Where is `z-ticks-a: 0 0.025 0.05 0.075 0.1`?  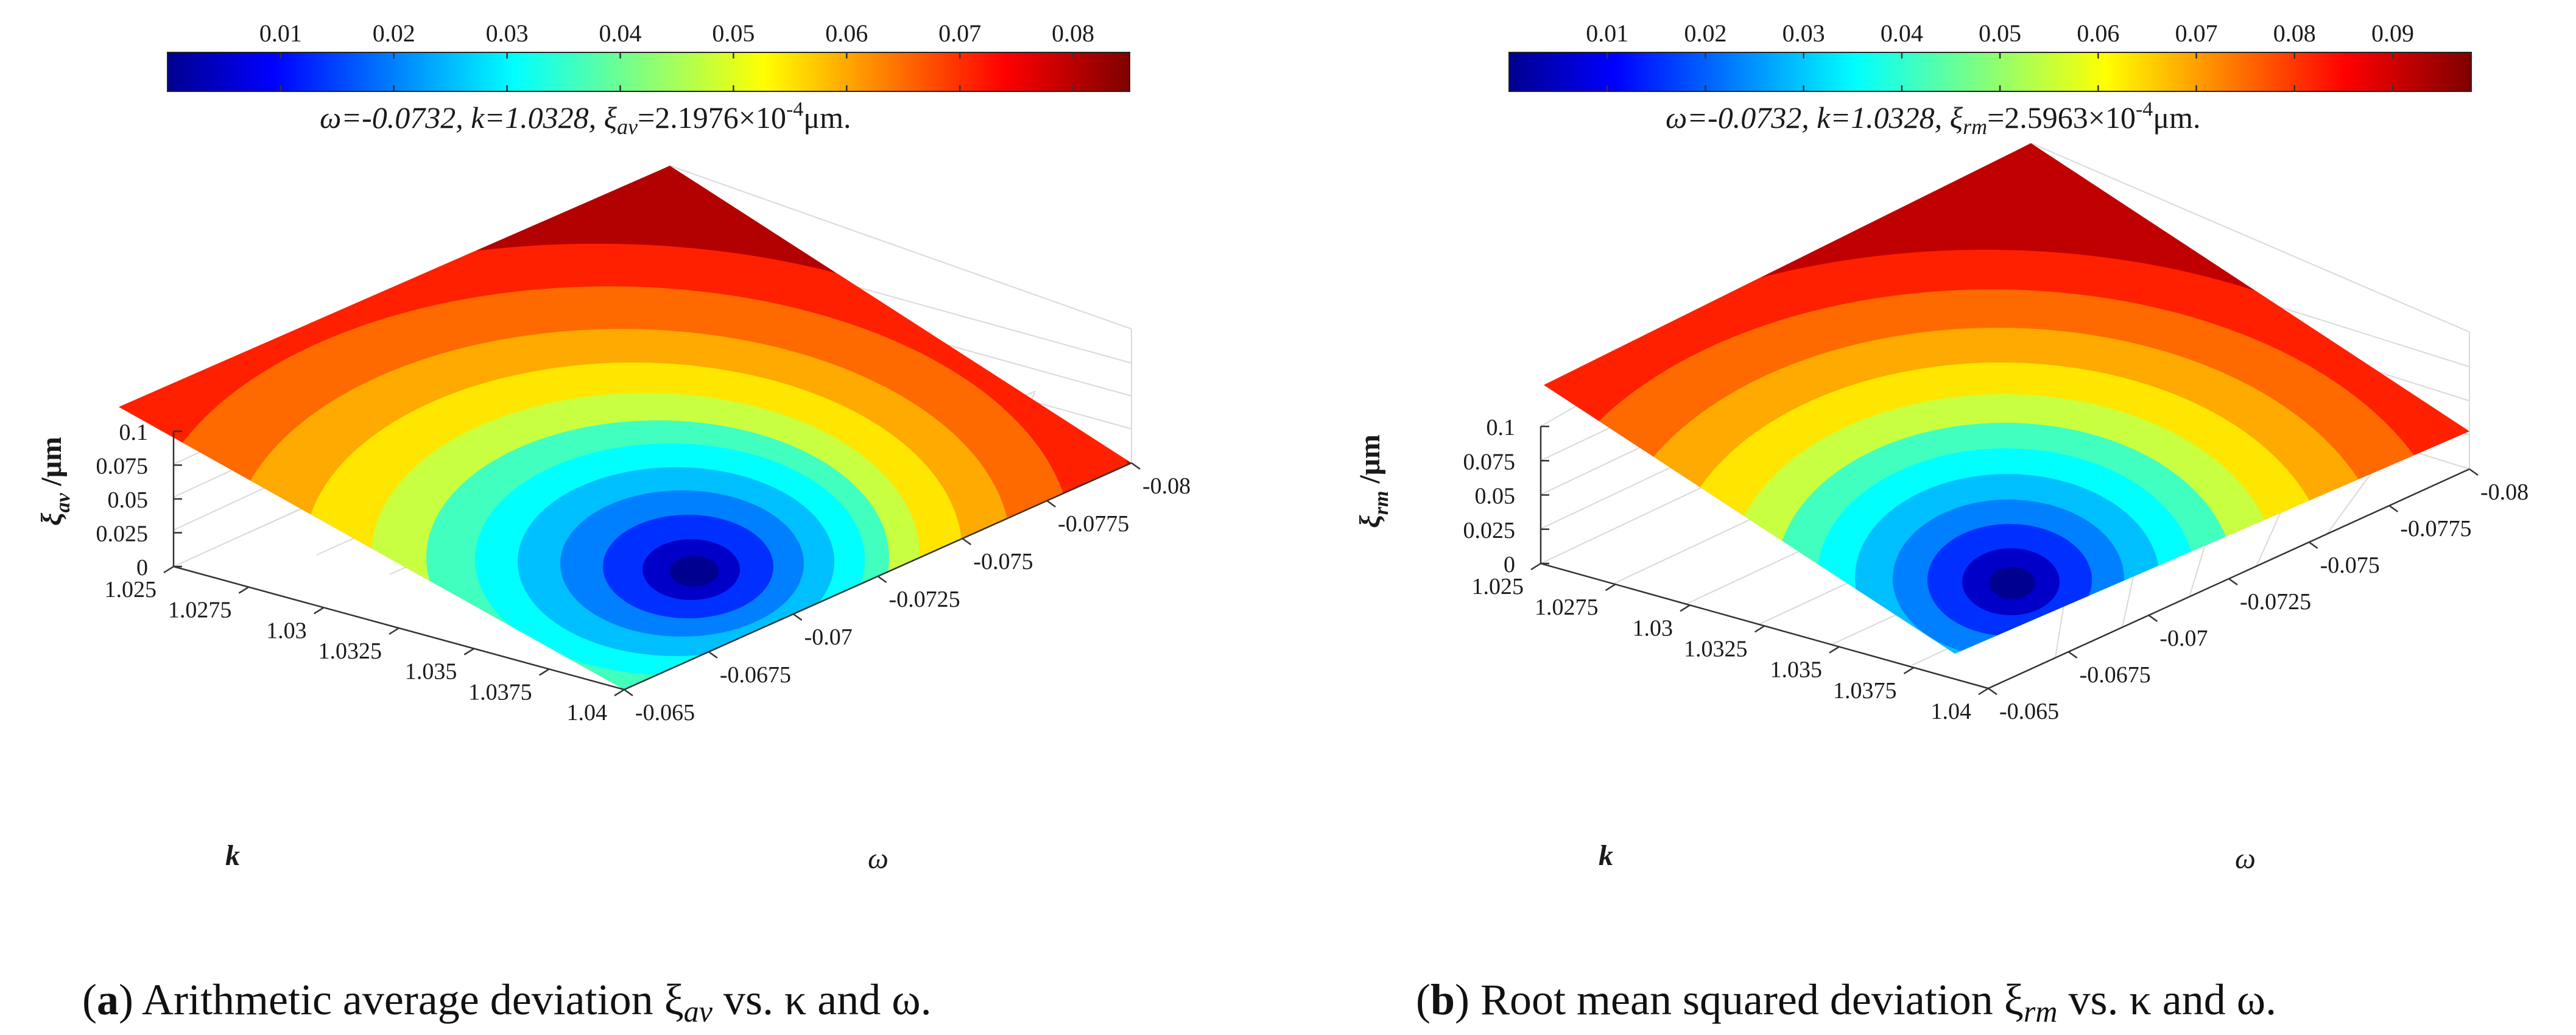 z-ticks-a: 0 0.025 0.05 0.075 0.1 is located at coordinates (139, 501).